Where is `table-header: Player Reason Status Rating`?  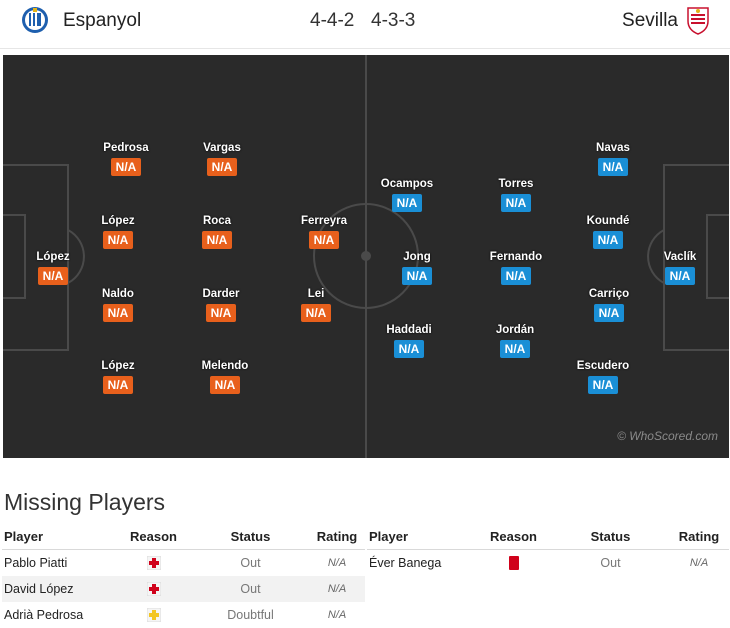
table-header: Player Reason Status Rating is located at coordinates (183, 536).